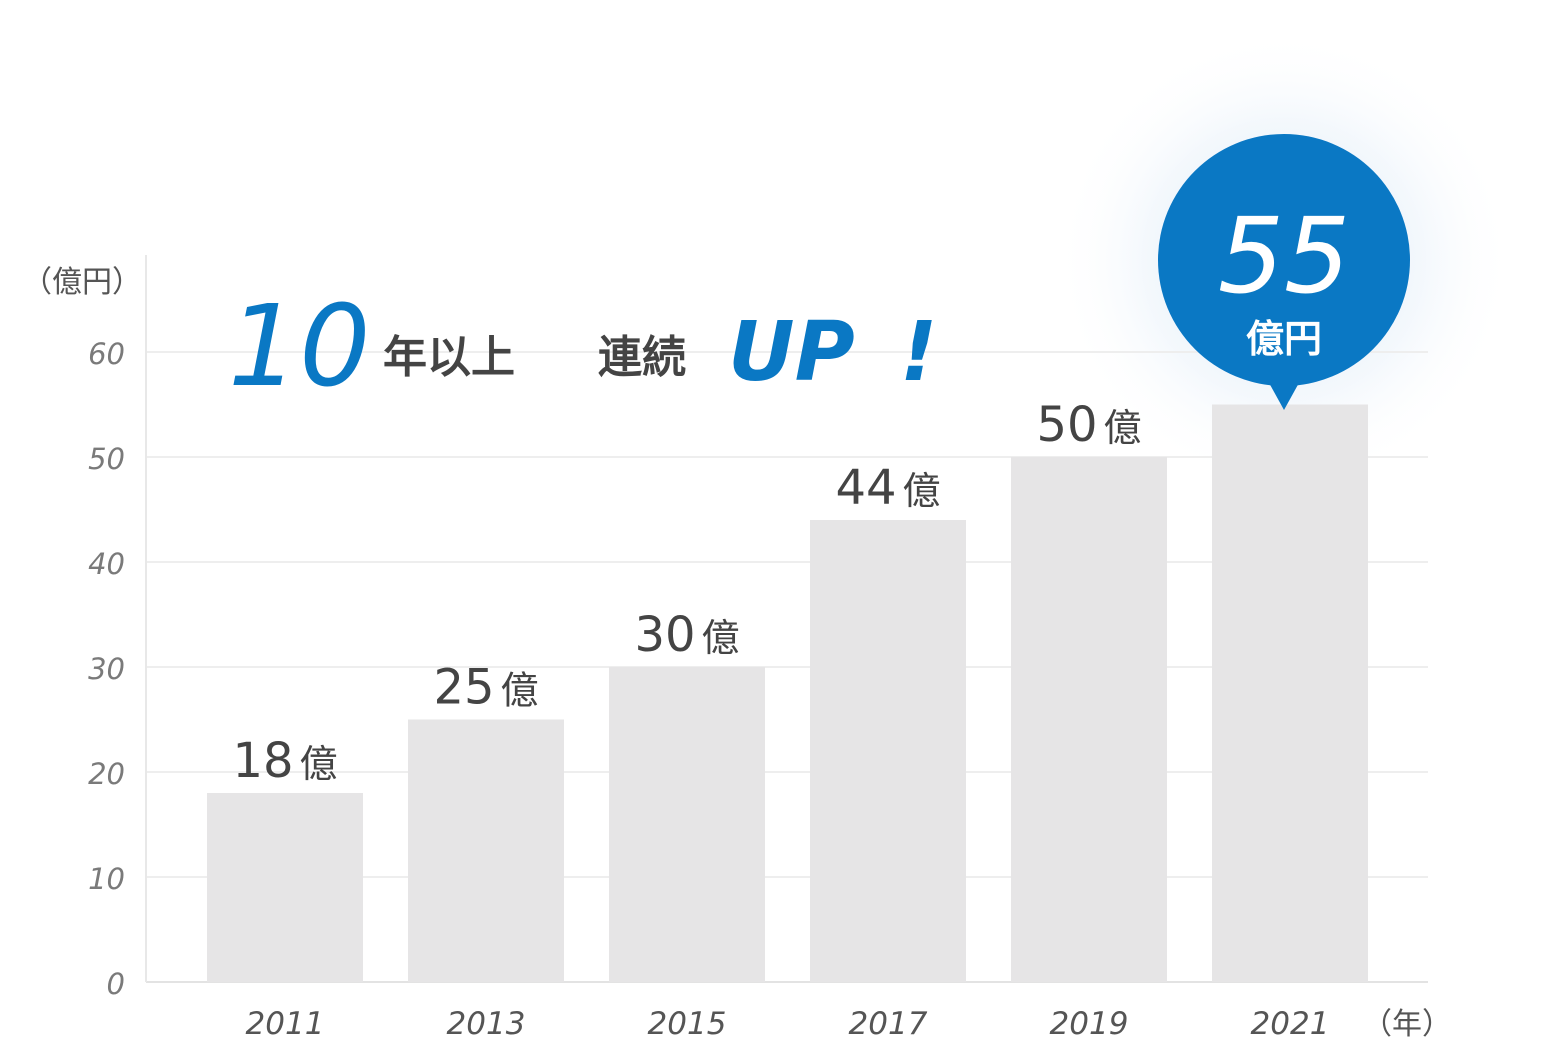 Image resolution: width=1545 pixels, height=1044 pixels. Describe the element at coordinates (686, 635) in the screenshot. I see `data-label: 30 億` at that location.